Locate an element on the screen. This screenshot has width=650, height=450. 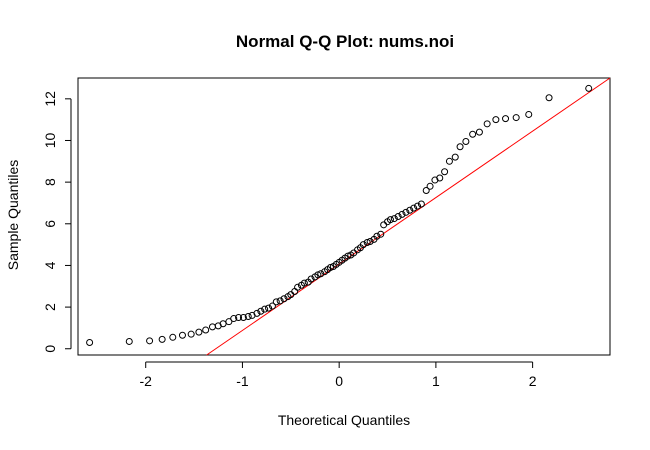
y-axis-label: Sample Quantiles is located at coordinates (13, 215).